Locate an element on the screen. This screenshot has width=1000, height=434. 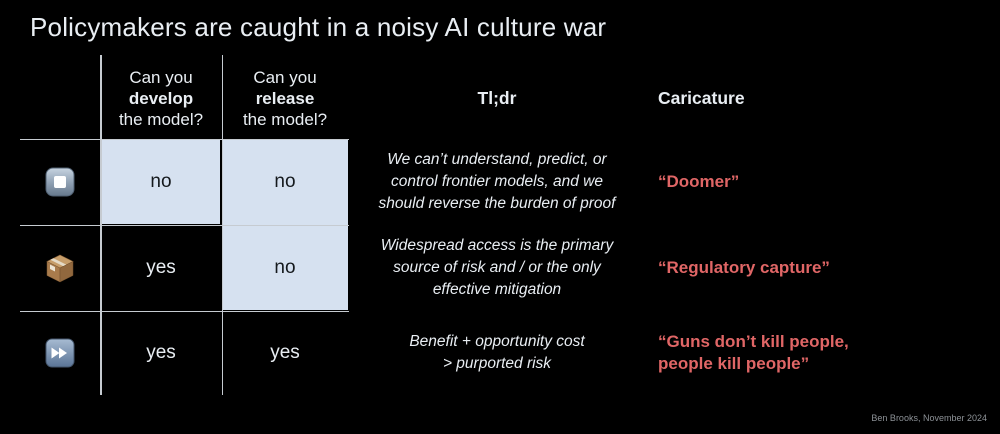
highlight-cell-row2-release is located at coordinates (285, 268).